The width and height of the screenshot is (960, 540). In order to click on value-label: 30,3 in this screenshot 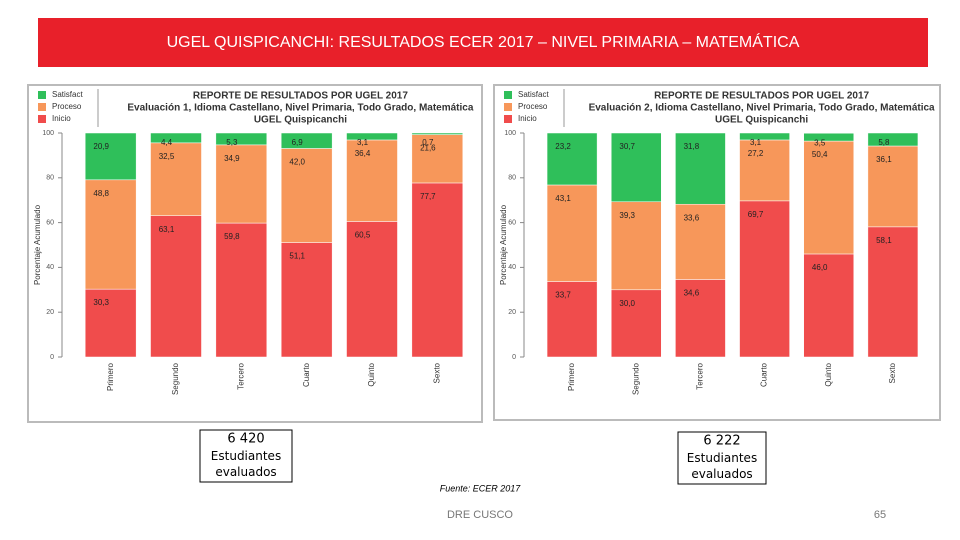, I will do `click(101, 302)`.